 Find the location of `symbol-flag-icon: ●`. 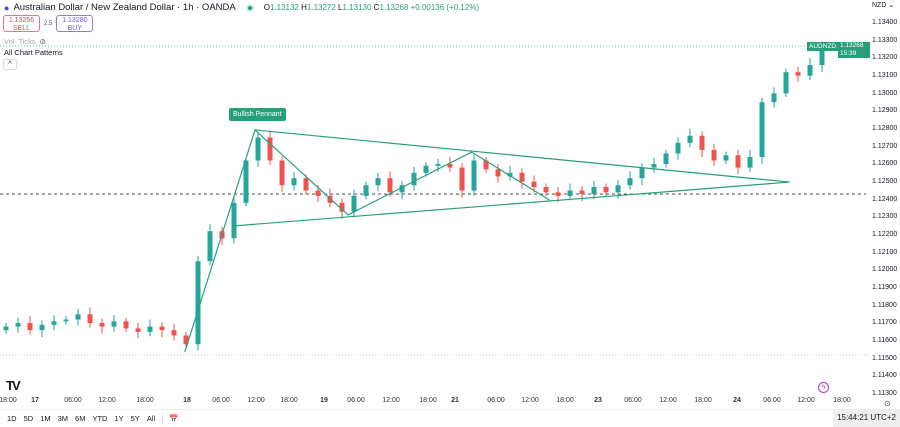

symbol-flag-icon: ● is located at coordinates (7, 7).